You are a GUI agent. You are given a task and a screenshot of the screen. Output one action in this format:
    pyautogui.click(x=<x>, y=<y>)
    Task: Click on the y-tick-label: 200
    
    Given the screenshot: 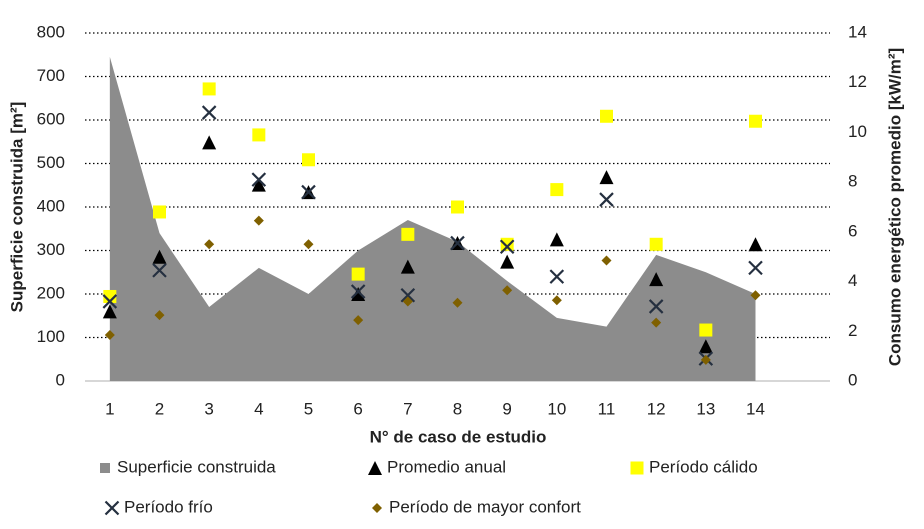 What is the action you would take?
    pyautogui.click(x=51, y=292)
    